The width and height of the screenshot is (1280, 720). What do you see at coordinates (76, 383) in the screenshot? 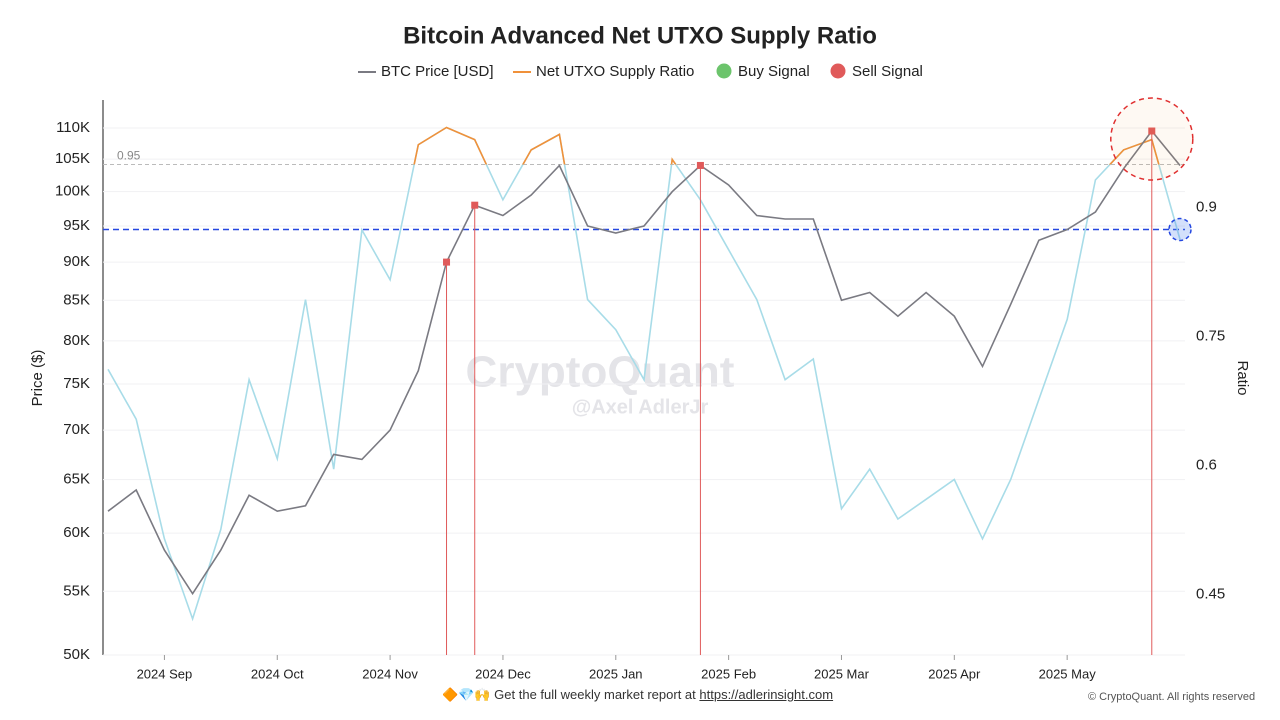
I see `y-tick-label: 75K` at bounding box center [76, 383].